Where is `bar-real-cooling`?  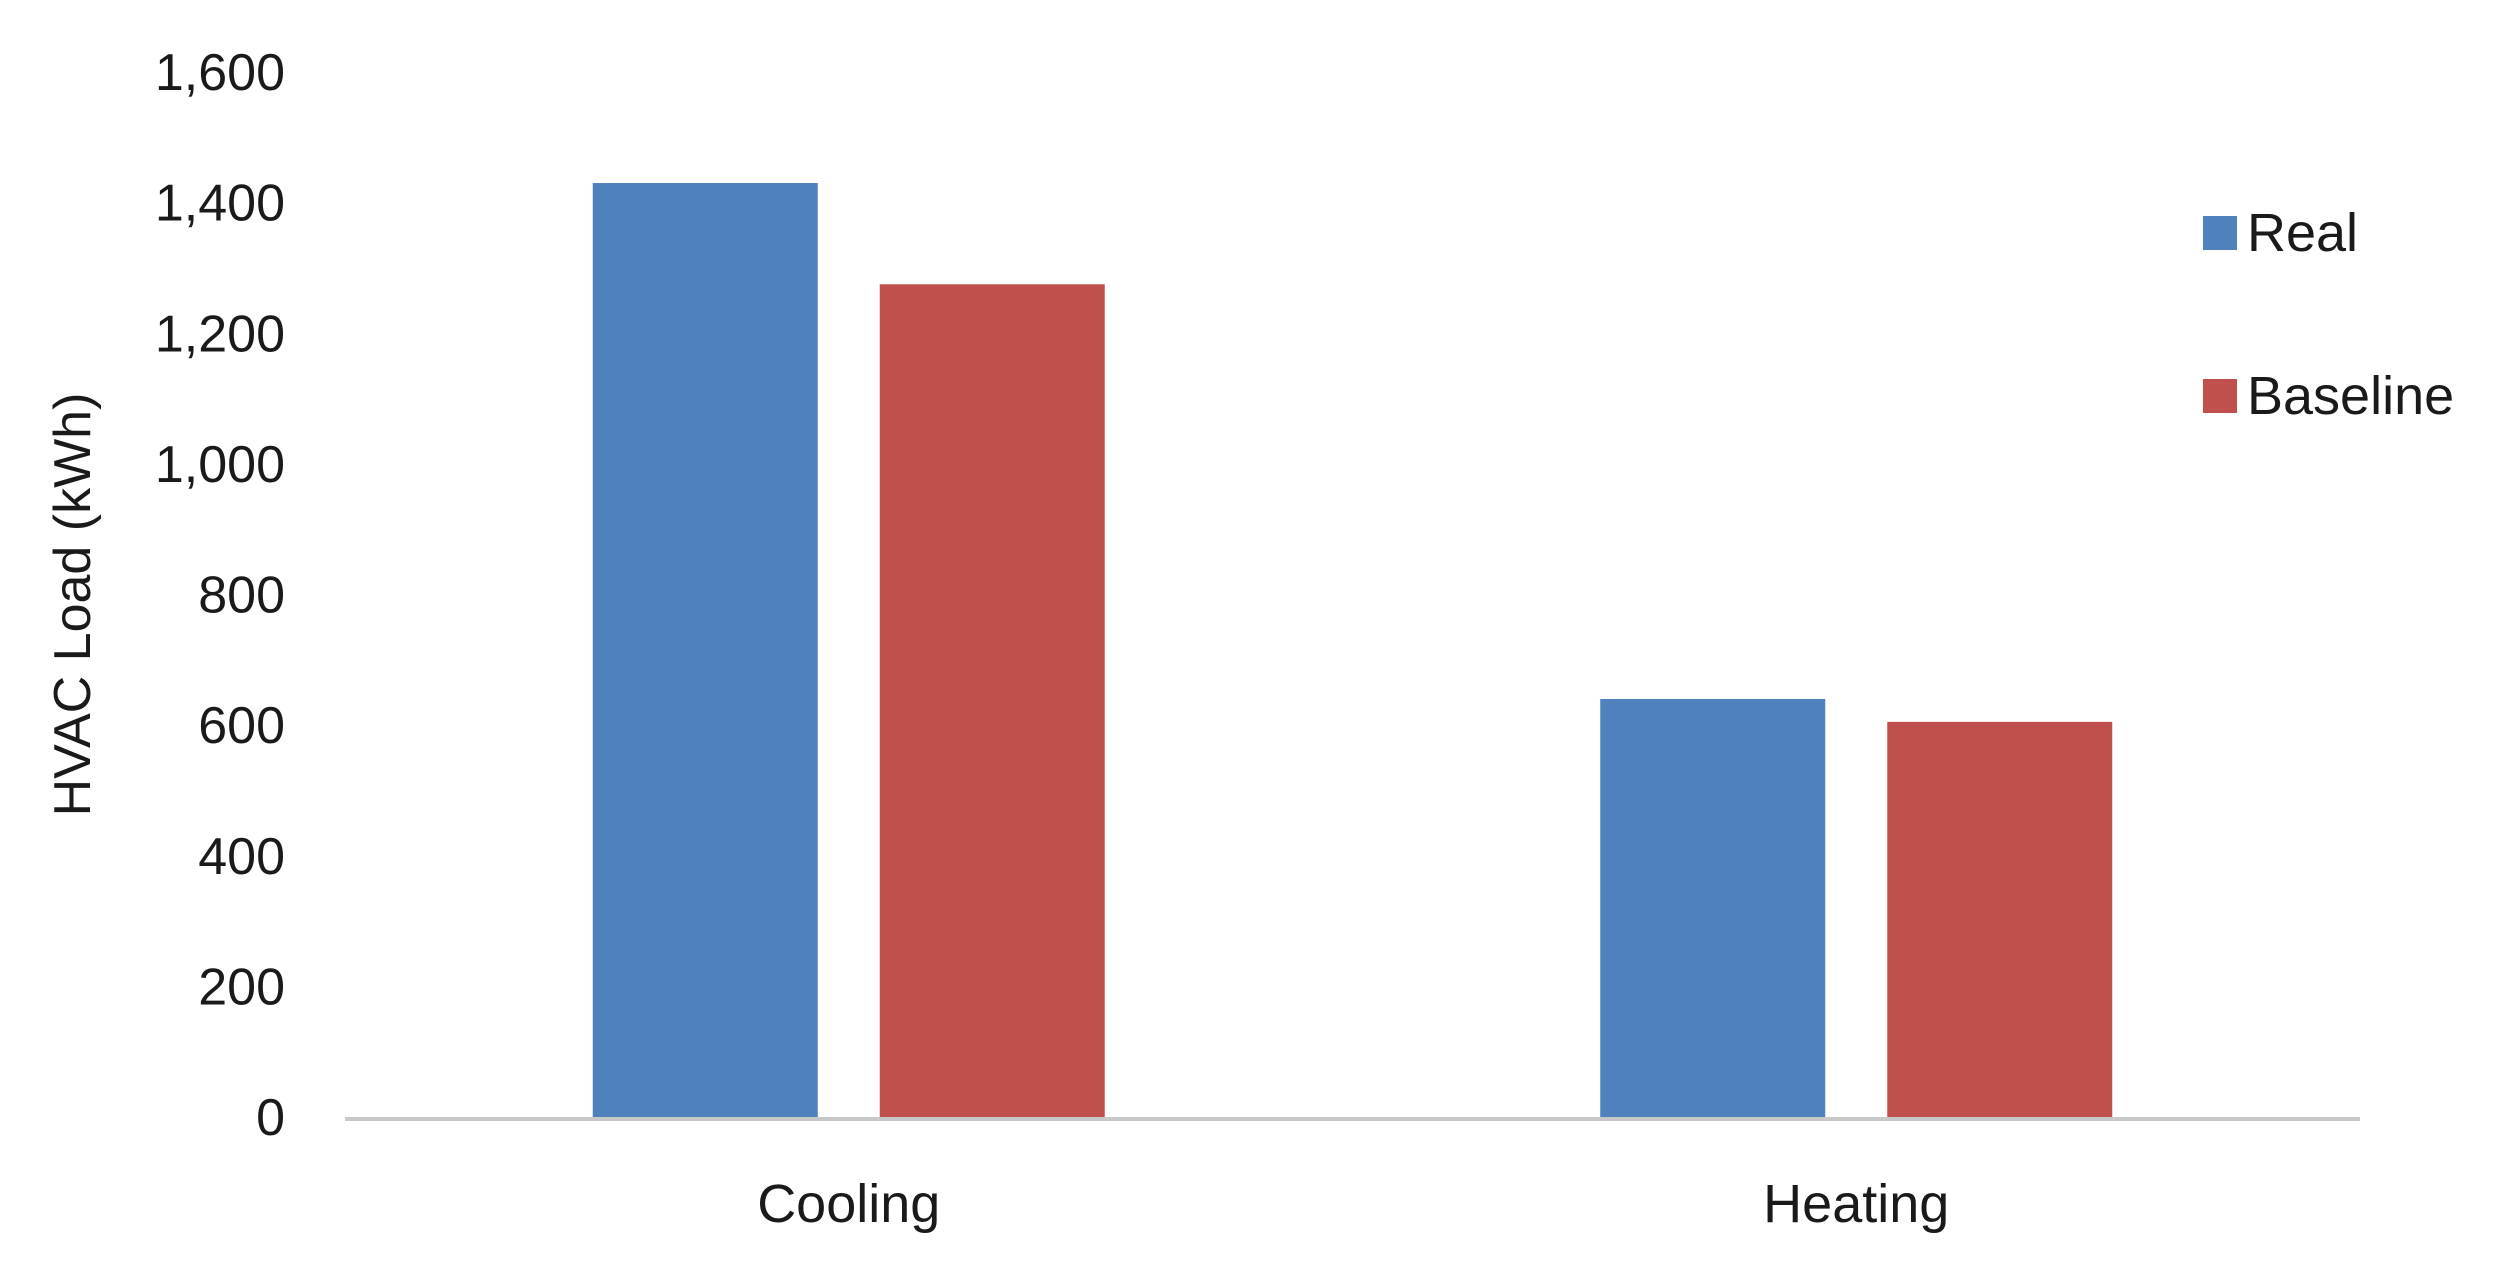
bar-real-cooling is located at coordinates (705, 650).